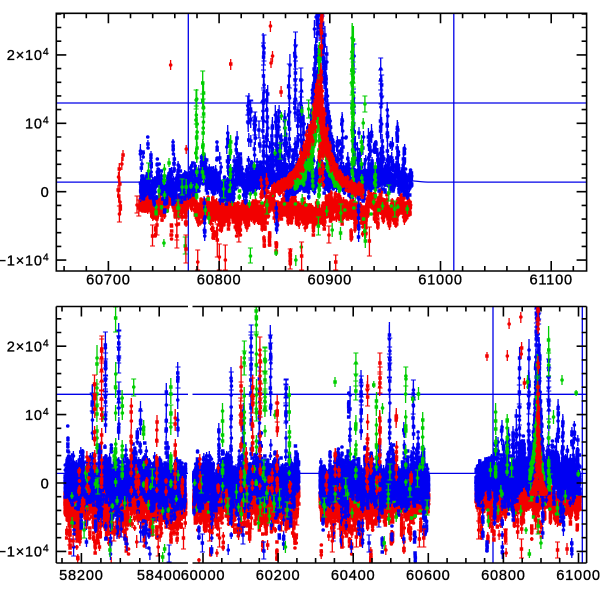 The width and height of the screenshot is (600, 600). What do you see at coordinates (108, 280) in the screenshot?
I see `svg-text: 60700` at bounding box center [108, 280].